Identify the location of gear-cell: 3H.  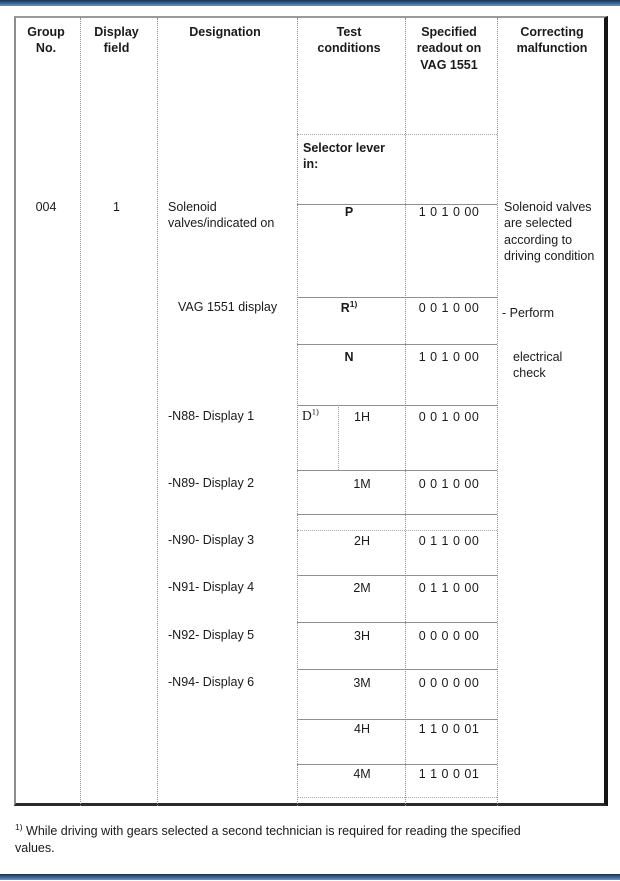
(362, 636).